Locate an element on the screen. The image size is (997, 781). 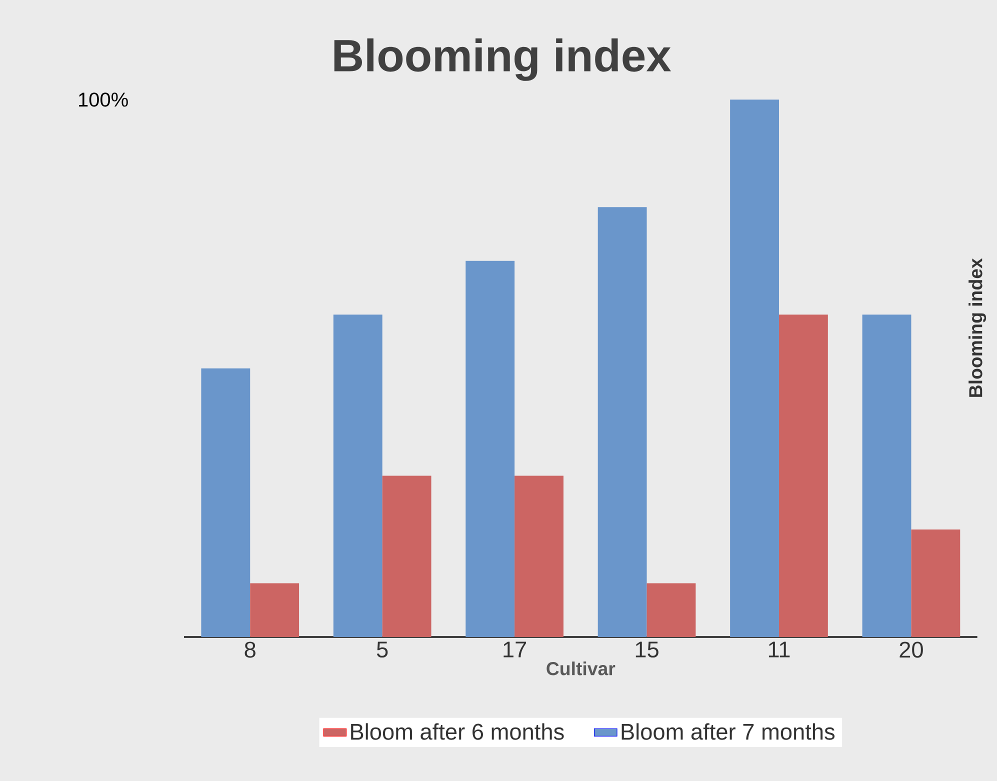
x-tick-label: 17 is located at coordinates (515, 650).